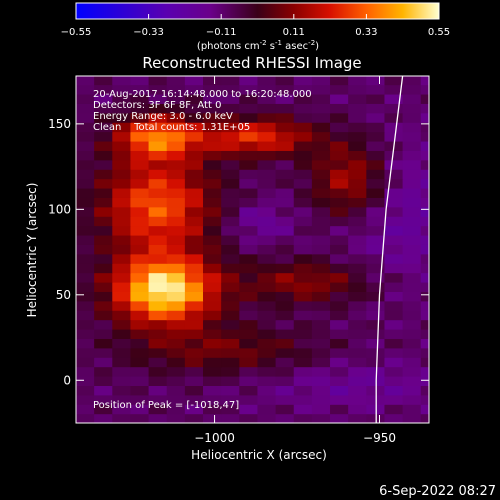 The width and height of the screenshot is (500, 500). I want to click on y-tick-label: 50, so click(63, 295).